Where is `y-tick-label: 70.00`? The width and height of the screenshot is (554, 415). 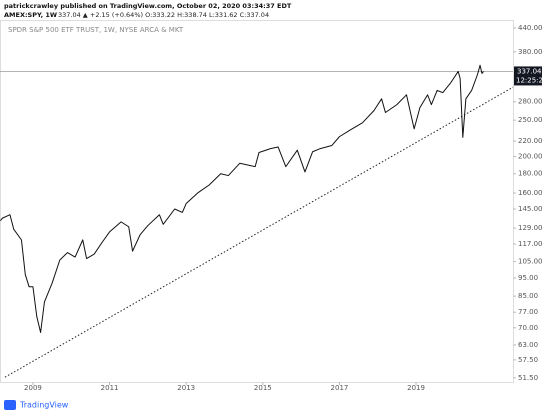 y-tick-label: 70.00 is located at coordinates (528, 328).